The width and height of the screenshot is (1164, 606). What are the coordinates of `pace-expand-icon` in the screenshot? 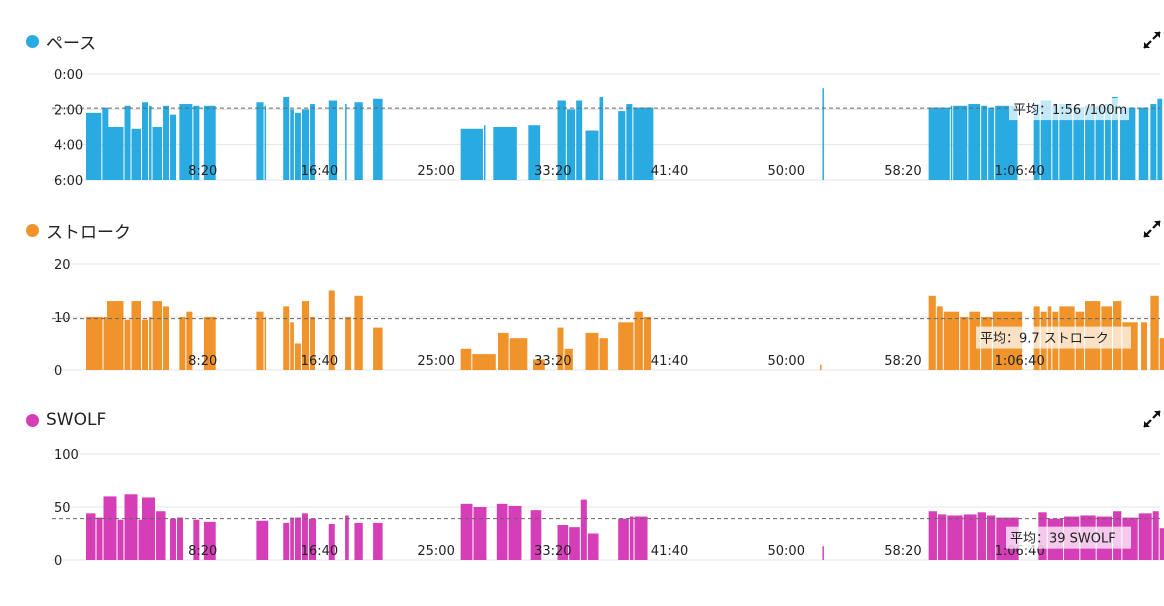 It's located at (1153, 42).